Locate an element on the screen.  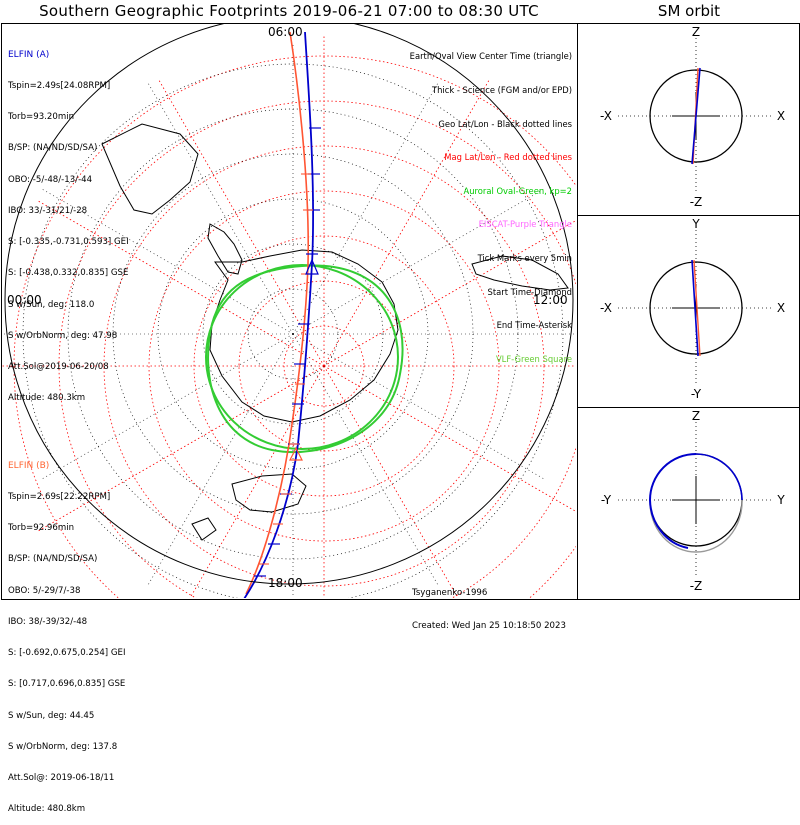
south-america-coastline is located at coordinates (225, 249).